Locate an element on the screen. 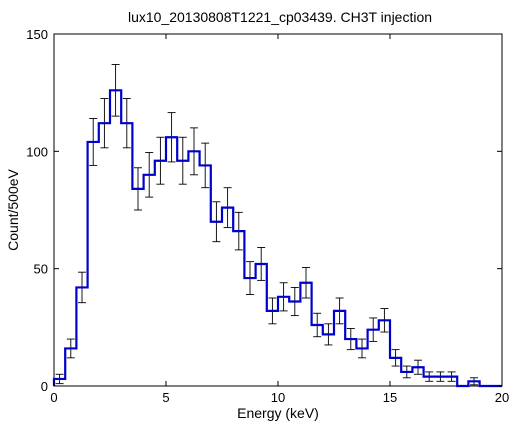 Image resolution: width=514 pixels, height=426 pixels. y-tick-label: 0 is located at coordinates (44, 386).